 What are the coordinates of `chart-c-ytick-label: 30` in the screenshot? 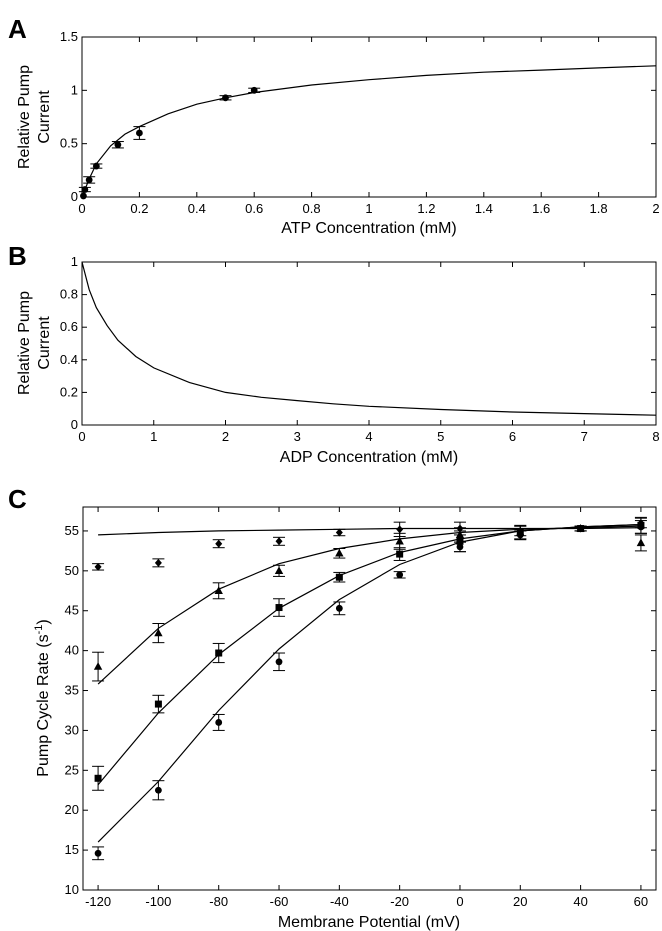 It's located at (72, 729).